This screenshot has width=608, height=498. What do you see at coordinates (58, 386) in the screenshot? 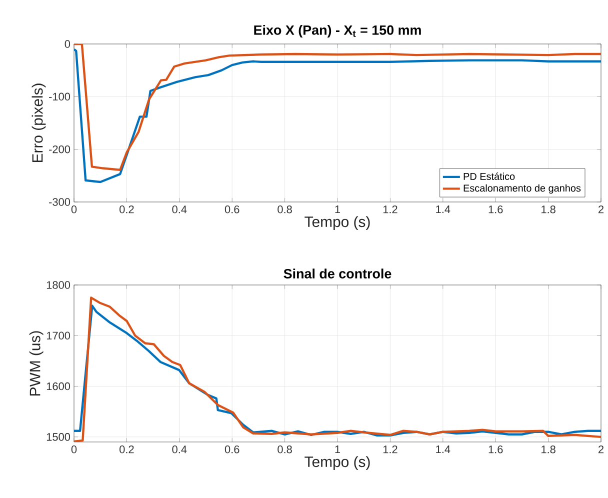
I see `y-tick-label: 1600` at bounding box center [58, 386].